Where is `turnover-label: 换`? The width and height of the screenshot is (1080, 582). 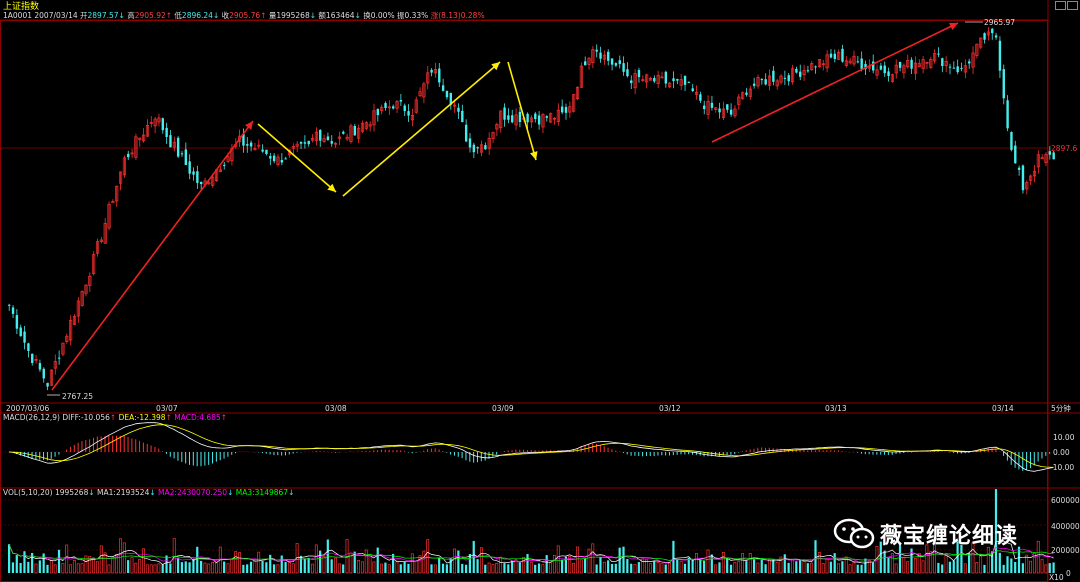
turnover-label: 换 is located at coordinates (367, 15).